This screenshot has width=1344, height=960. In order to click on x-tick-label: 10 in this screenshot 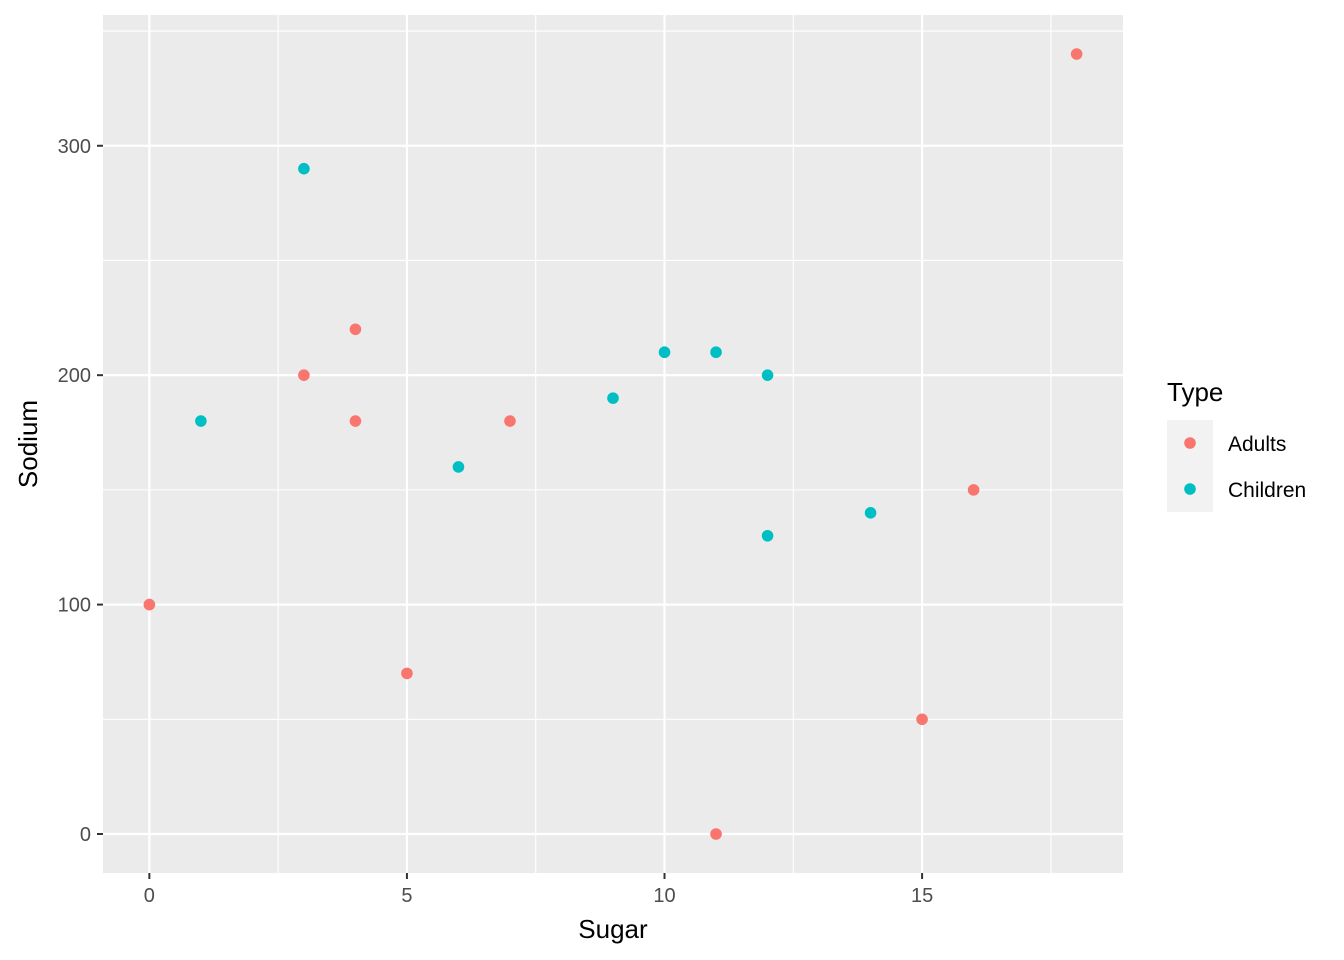, I will do `click(664, 896)`.